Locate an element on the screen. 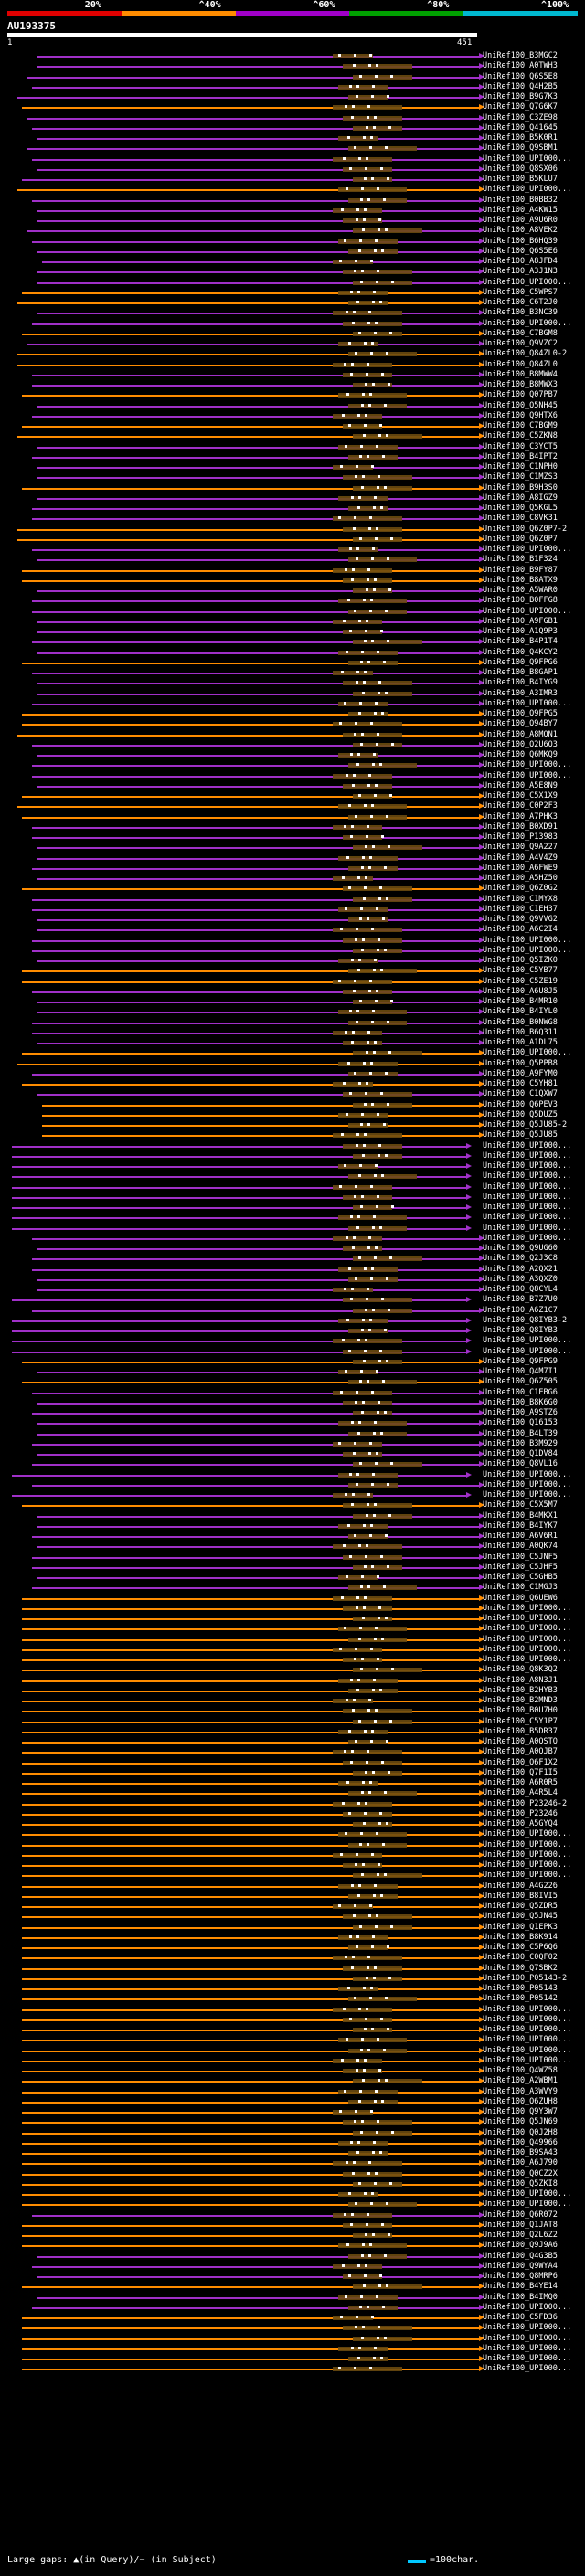  hit-label: UniRef100_Q4H2B5 is located at coordinates (520, 86).